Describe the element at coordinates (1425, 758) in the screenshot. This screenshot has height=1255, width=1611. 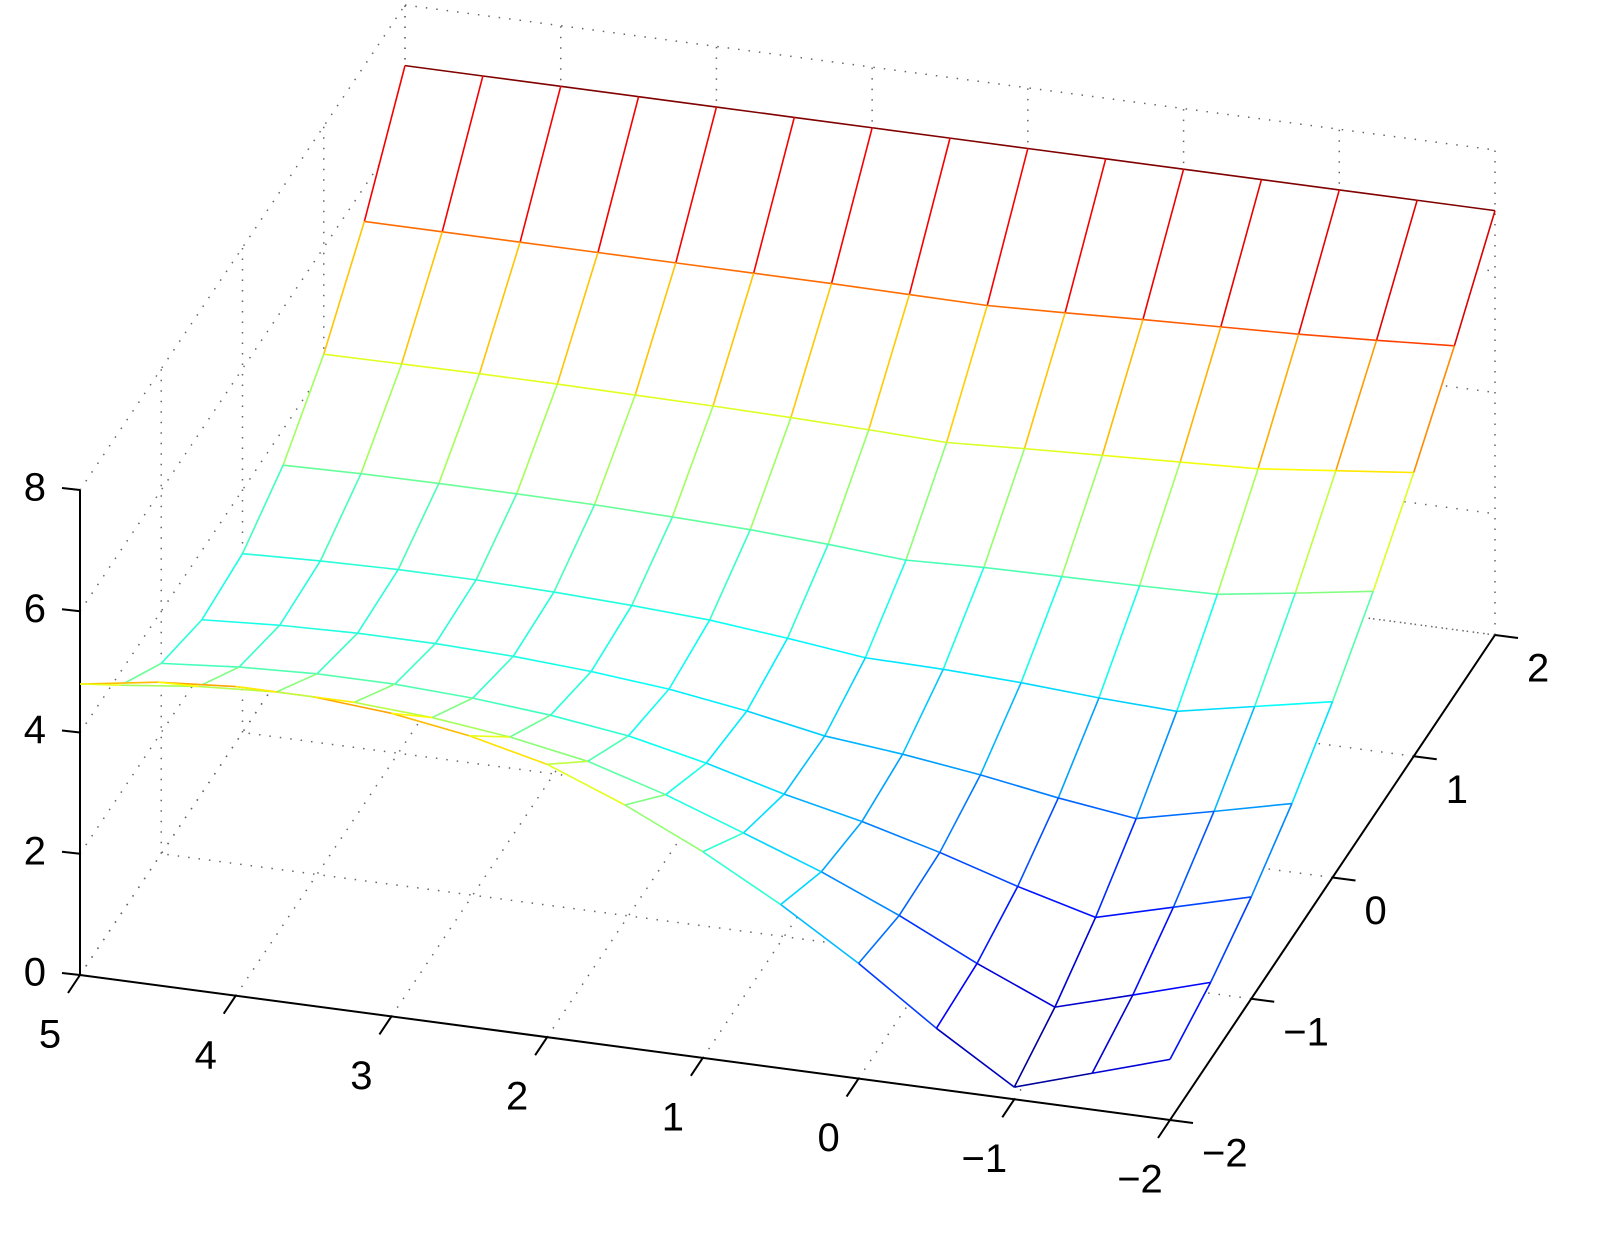
I see `y-tick` at that location.